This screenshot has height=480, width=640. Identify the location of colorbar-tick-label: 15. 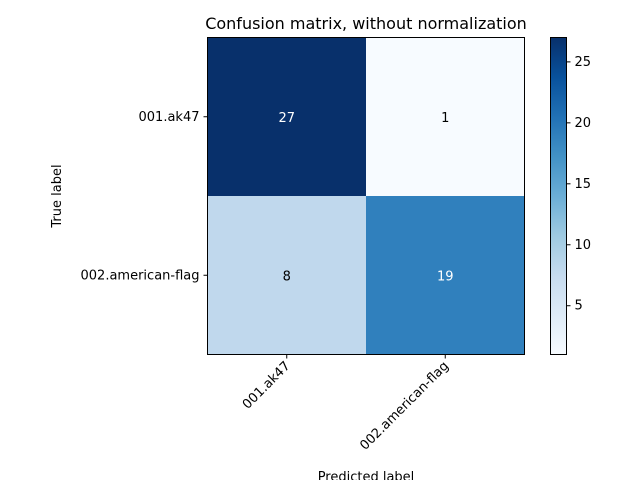
(583, 184).